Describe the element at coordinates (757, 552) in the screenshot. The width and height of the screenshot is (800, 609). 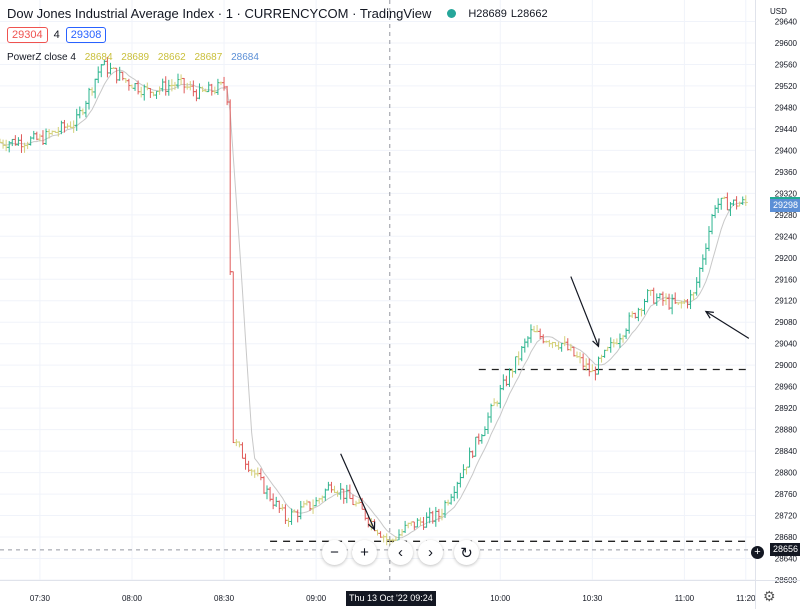
I see `add-alert-icon: +` at that location.